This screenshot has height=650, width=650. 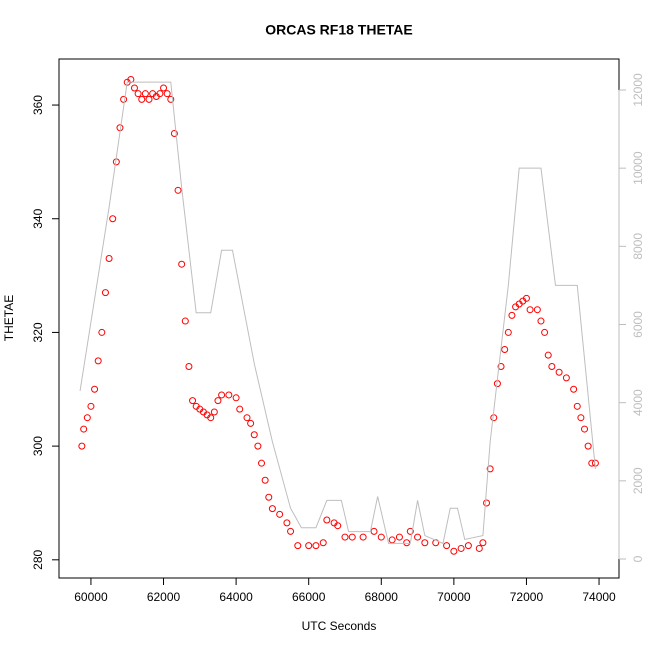 I want to click on x-tick-label: 68000, so click(x=382, y=597).